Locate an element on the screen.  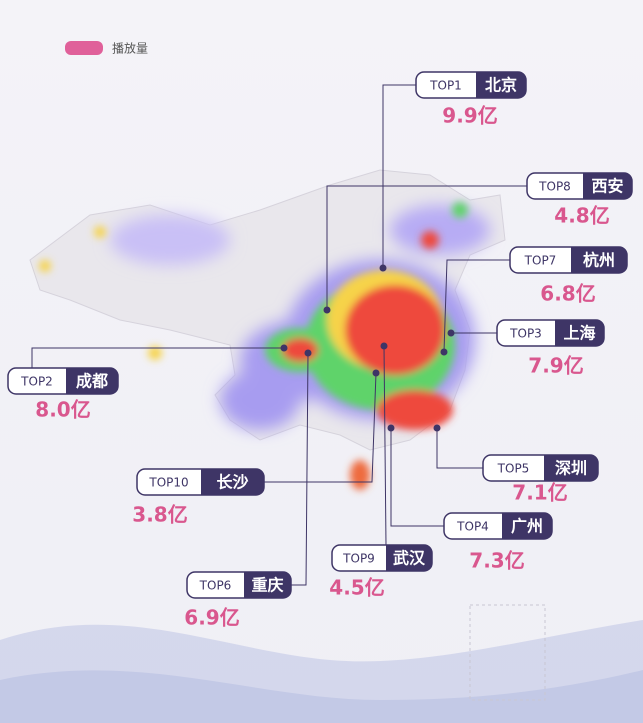
play-count: 4.8亿 is located at coordinates (581, 216).